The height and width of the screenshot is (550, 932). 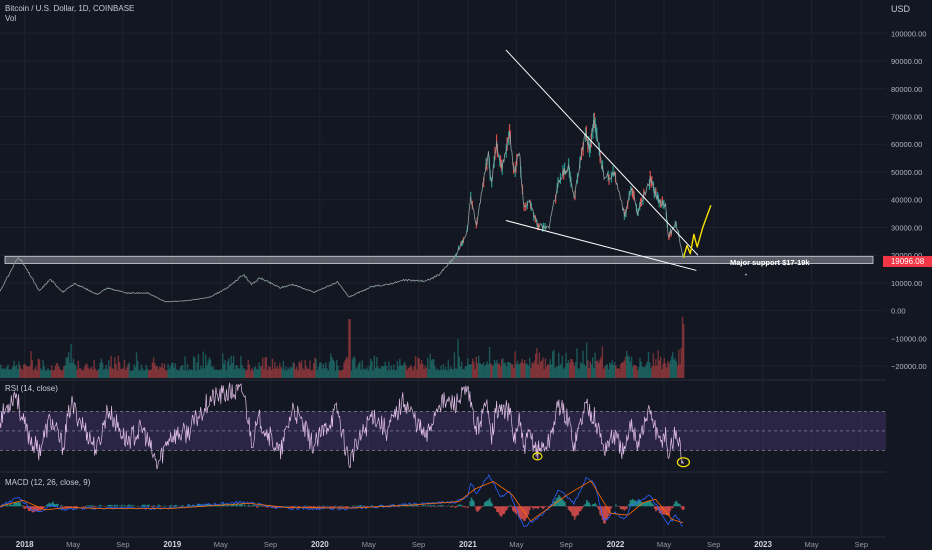 What do you see at coordinates (906, 89) in the screenshot?
I see `price-axis-tick: 80000.00` at bounding box center [906, 89].